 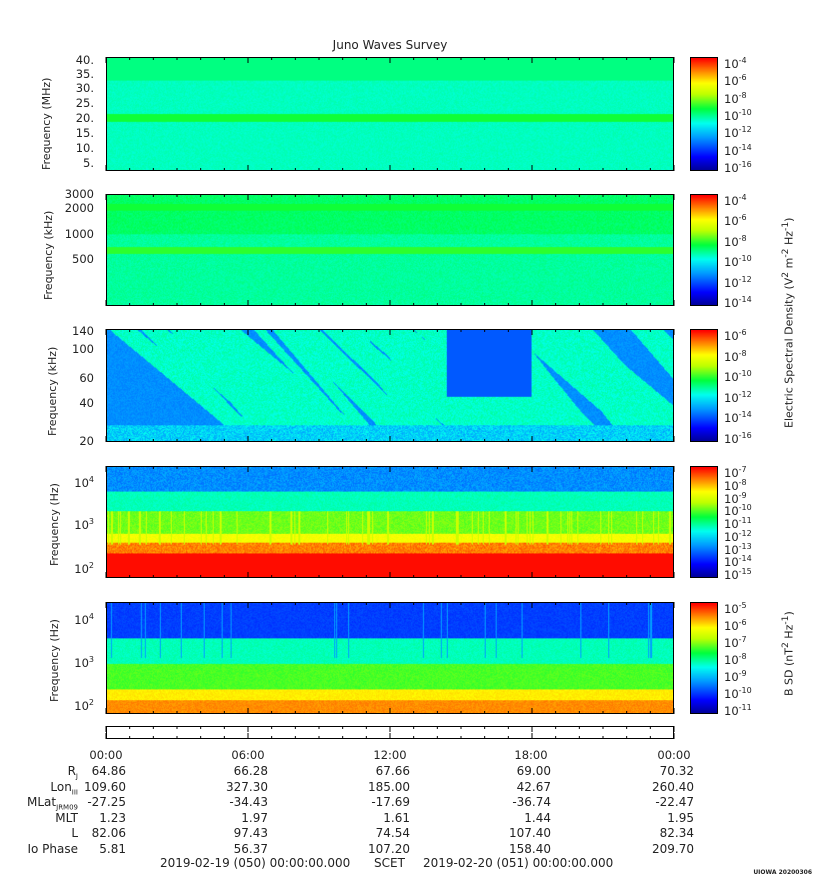 I want to click on ephemeris-value: 260.40, so click(x=673, y=786).